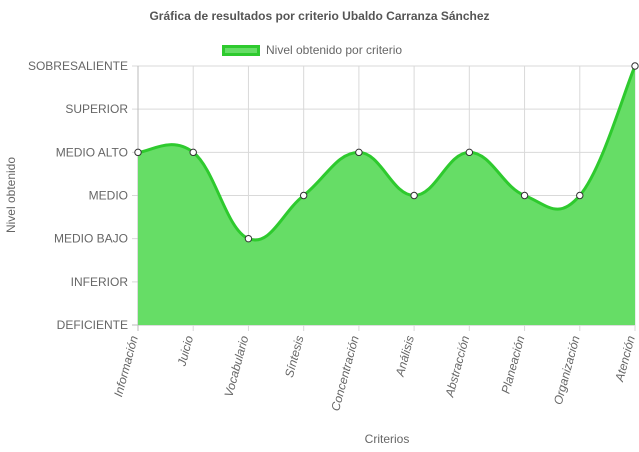 The image size is (639, 452). Describe the element at coordinates (237, 366) in the screenshot. I see `x-tick-label: Vocabulario` at that location.